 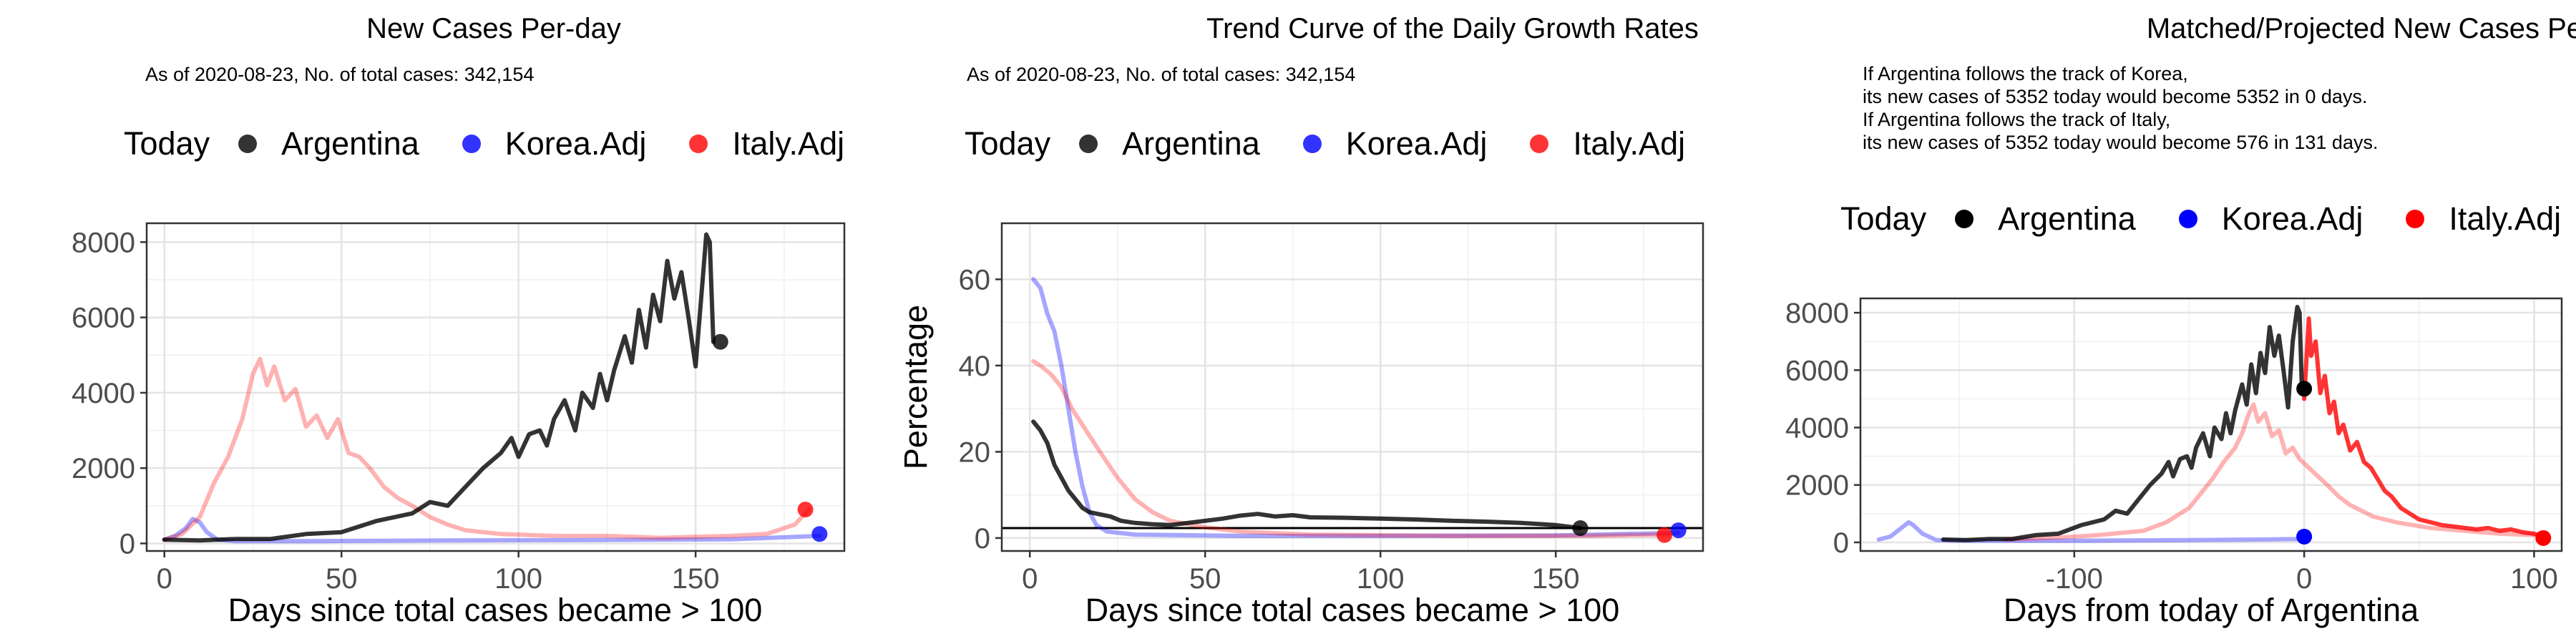 What do you see at coordinates (2211, 610) in the screenshot?
I see `x-axis-label: Days from today of Argentina` at bounding box center [2211, 610].